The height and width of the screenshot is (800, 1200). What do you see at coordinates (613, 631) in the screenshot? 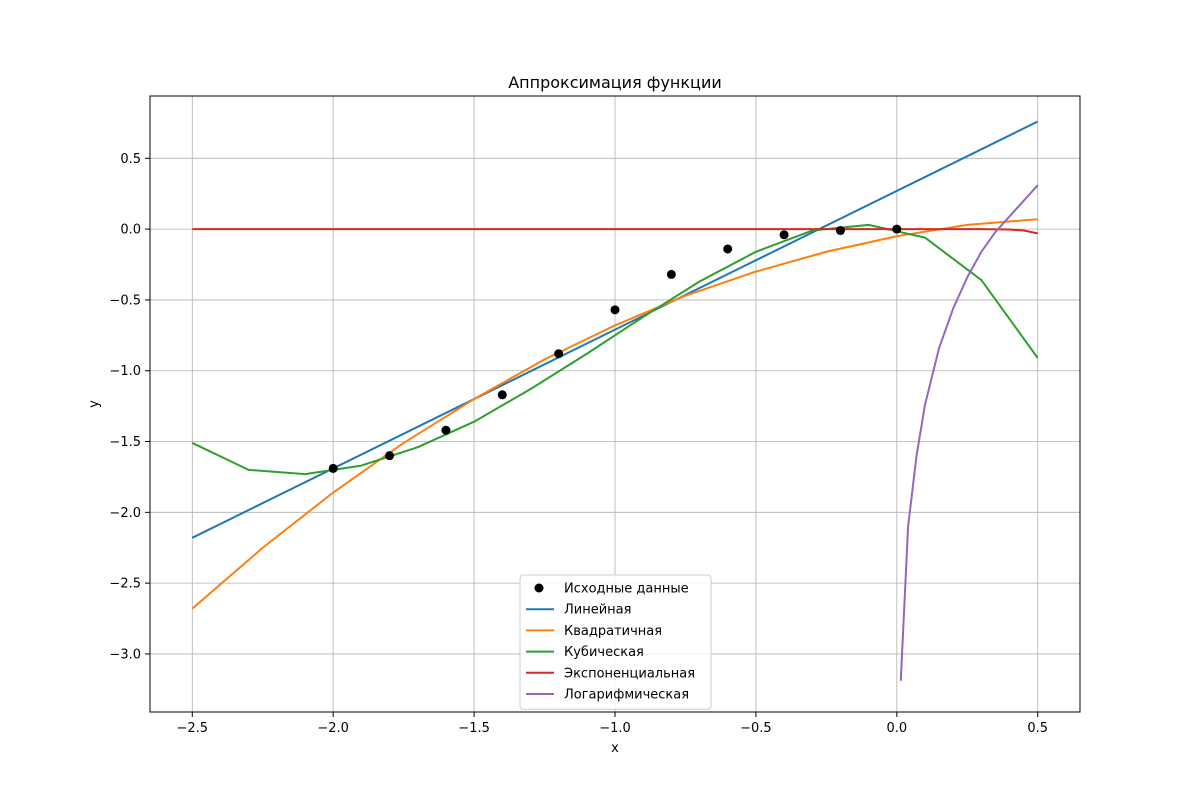
I see `legend-label: Квадратичная` at bounding box center [613, 631].